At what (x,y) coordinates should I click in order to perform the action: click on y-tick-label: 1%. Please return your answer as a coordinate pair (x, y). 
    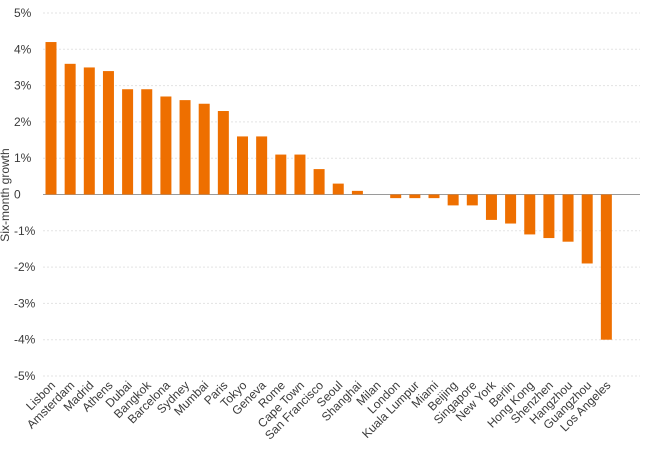
    Looking at the image, I should click on (23, 158).